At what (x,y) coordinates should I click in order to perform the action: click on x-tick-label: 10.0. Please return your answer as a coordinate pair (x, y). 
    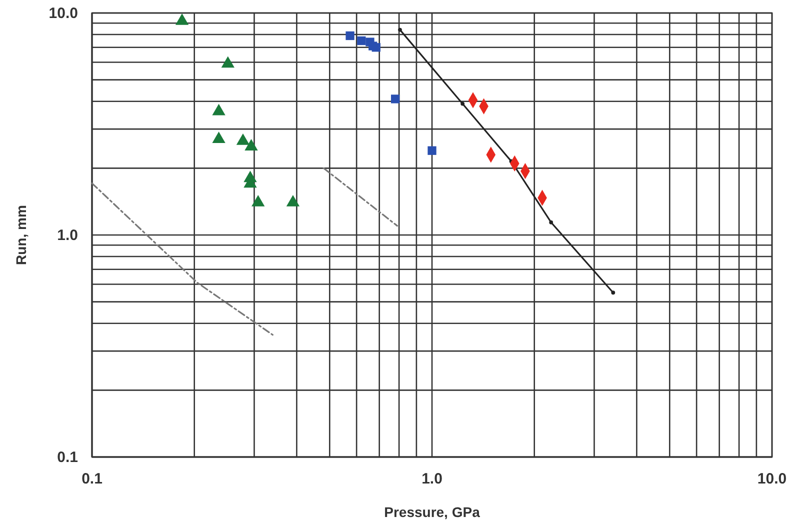
    Looking at the image, I should click on (772, 479).